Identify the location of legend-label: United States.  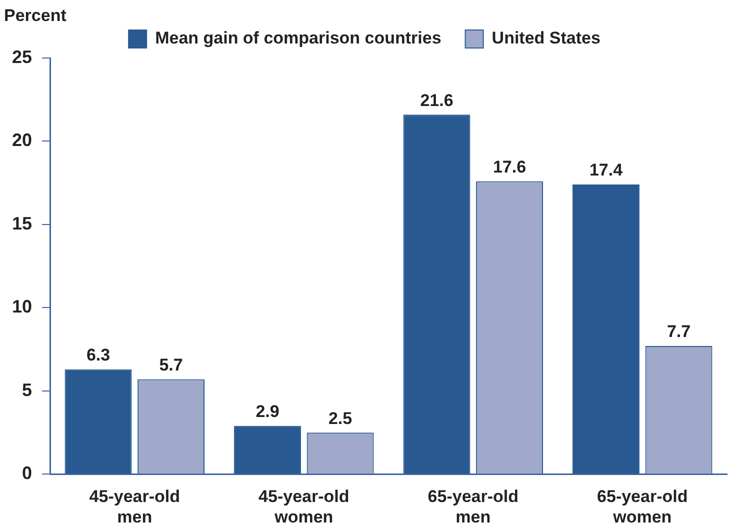
(546, 38).